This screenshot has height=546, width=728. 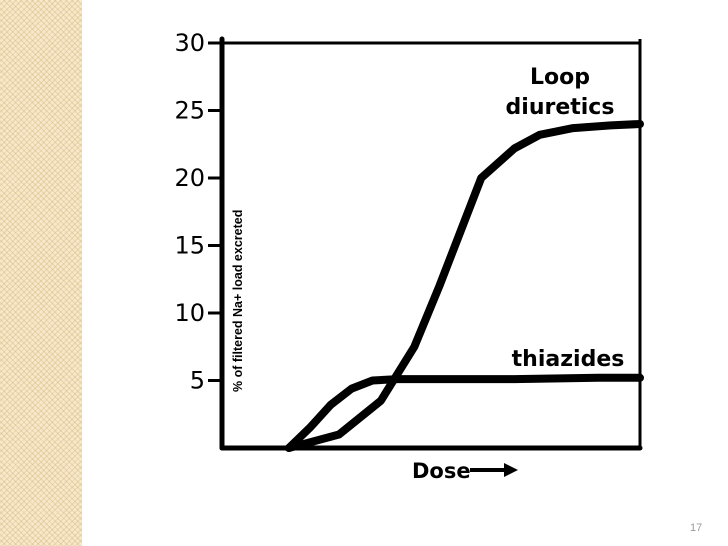 What do you see at coordinates (189, 313) in the screenshot?
I see `y-tick-label: 10` at bounding box center [189, 313].